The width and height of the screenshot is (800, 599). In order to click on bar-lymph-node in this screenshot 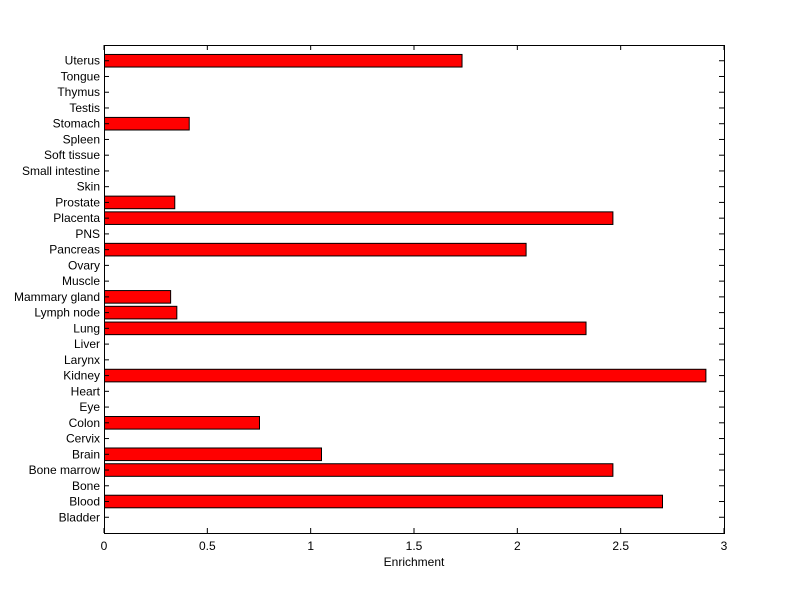, I will do `click(141, 312)`.